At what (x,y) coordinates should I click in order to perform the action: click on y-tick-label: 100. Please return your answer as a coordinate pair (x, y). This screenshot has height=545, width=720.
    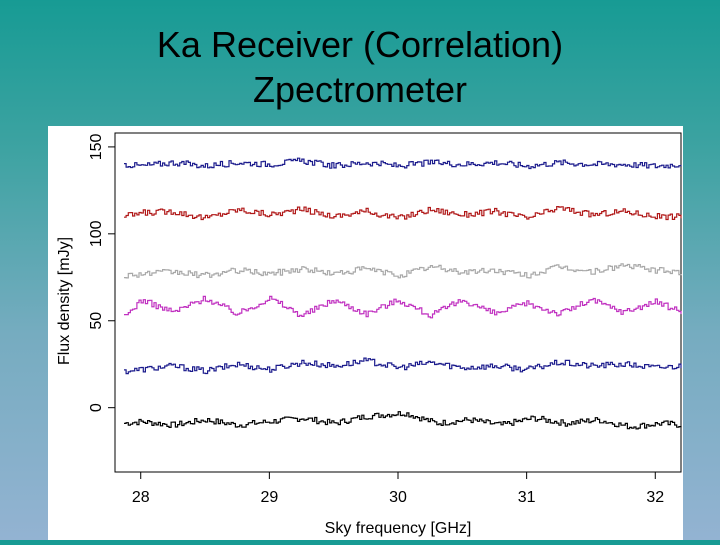
    Looking at the image, I should click on (96, 233).